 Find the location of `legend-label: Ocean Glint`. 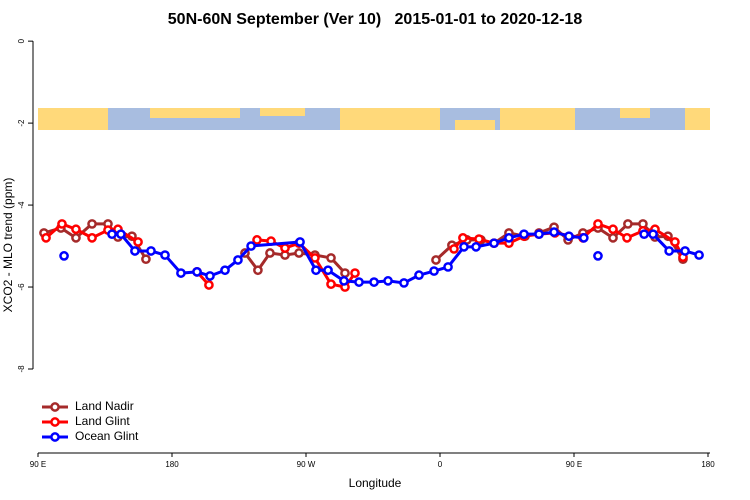

legend-label: Ocean Glint is located at coordinates (107, 436).